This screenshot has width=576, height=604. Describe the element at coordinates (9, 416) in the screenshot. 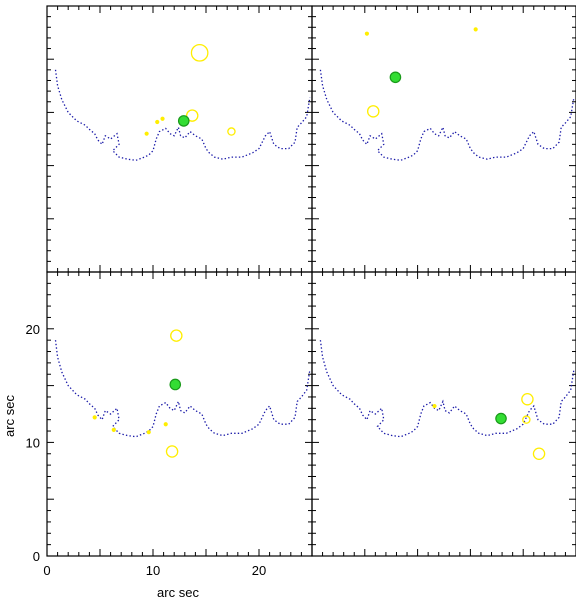

I see `y-axis-label: arc sec` at that location.